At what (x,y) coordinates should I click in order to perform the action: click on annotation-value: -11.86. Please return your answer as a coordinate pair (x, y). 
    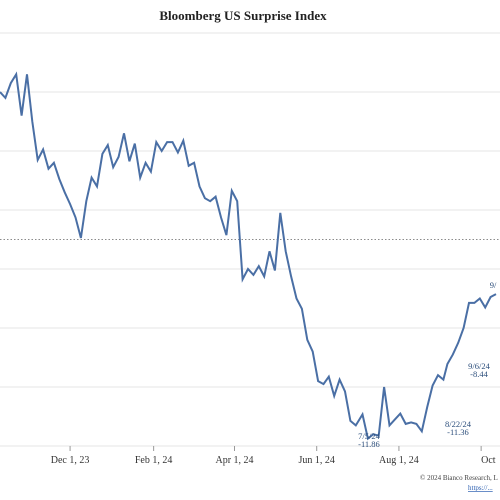
    Looking at the image, I should click on (369, 444).